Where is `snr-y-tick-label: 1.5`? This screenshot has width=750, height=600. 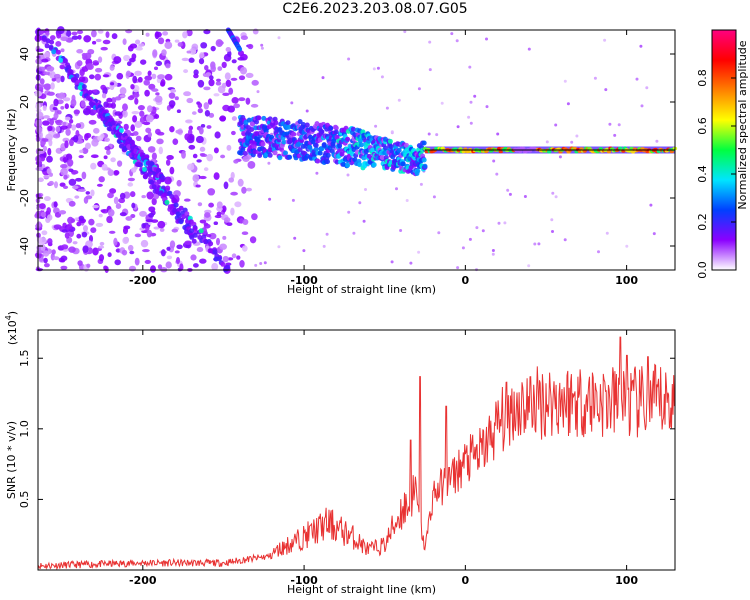
snr-y-tick-label: 1.5 is located at coordinates (24, 358).